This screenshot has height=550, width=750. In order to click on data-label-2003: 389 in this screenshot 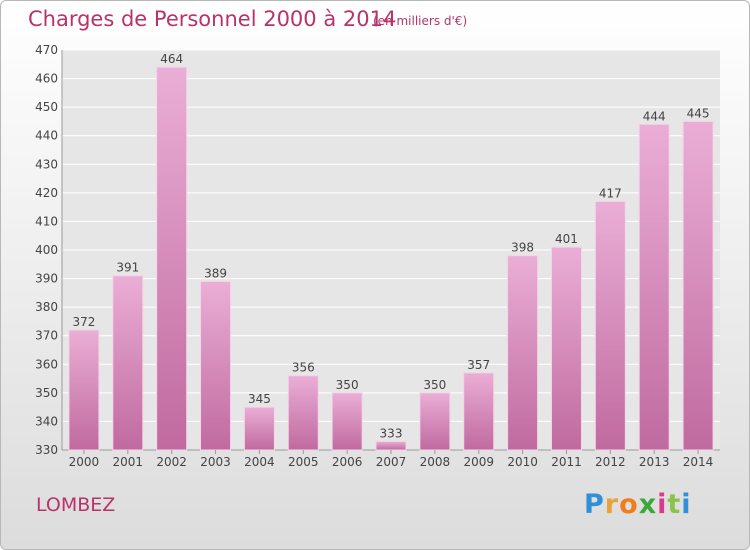, I will do `click(215, 273)`.